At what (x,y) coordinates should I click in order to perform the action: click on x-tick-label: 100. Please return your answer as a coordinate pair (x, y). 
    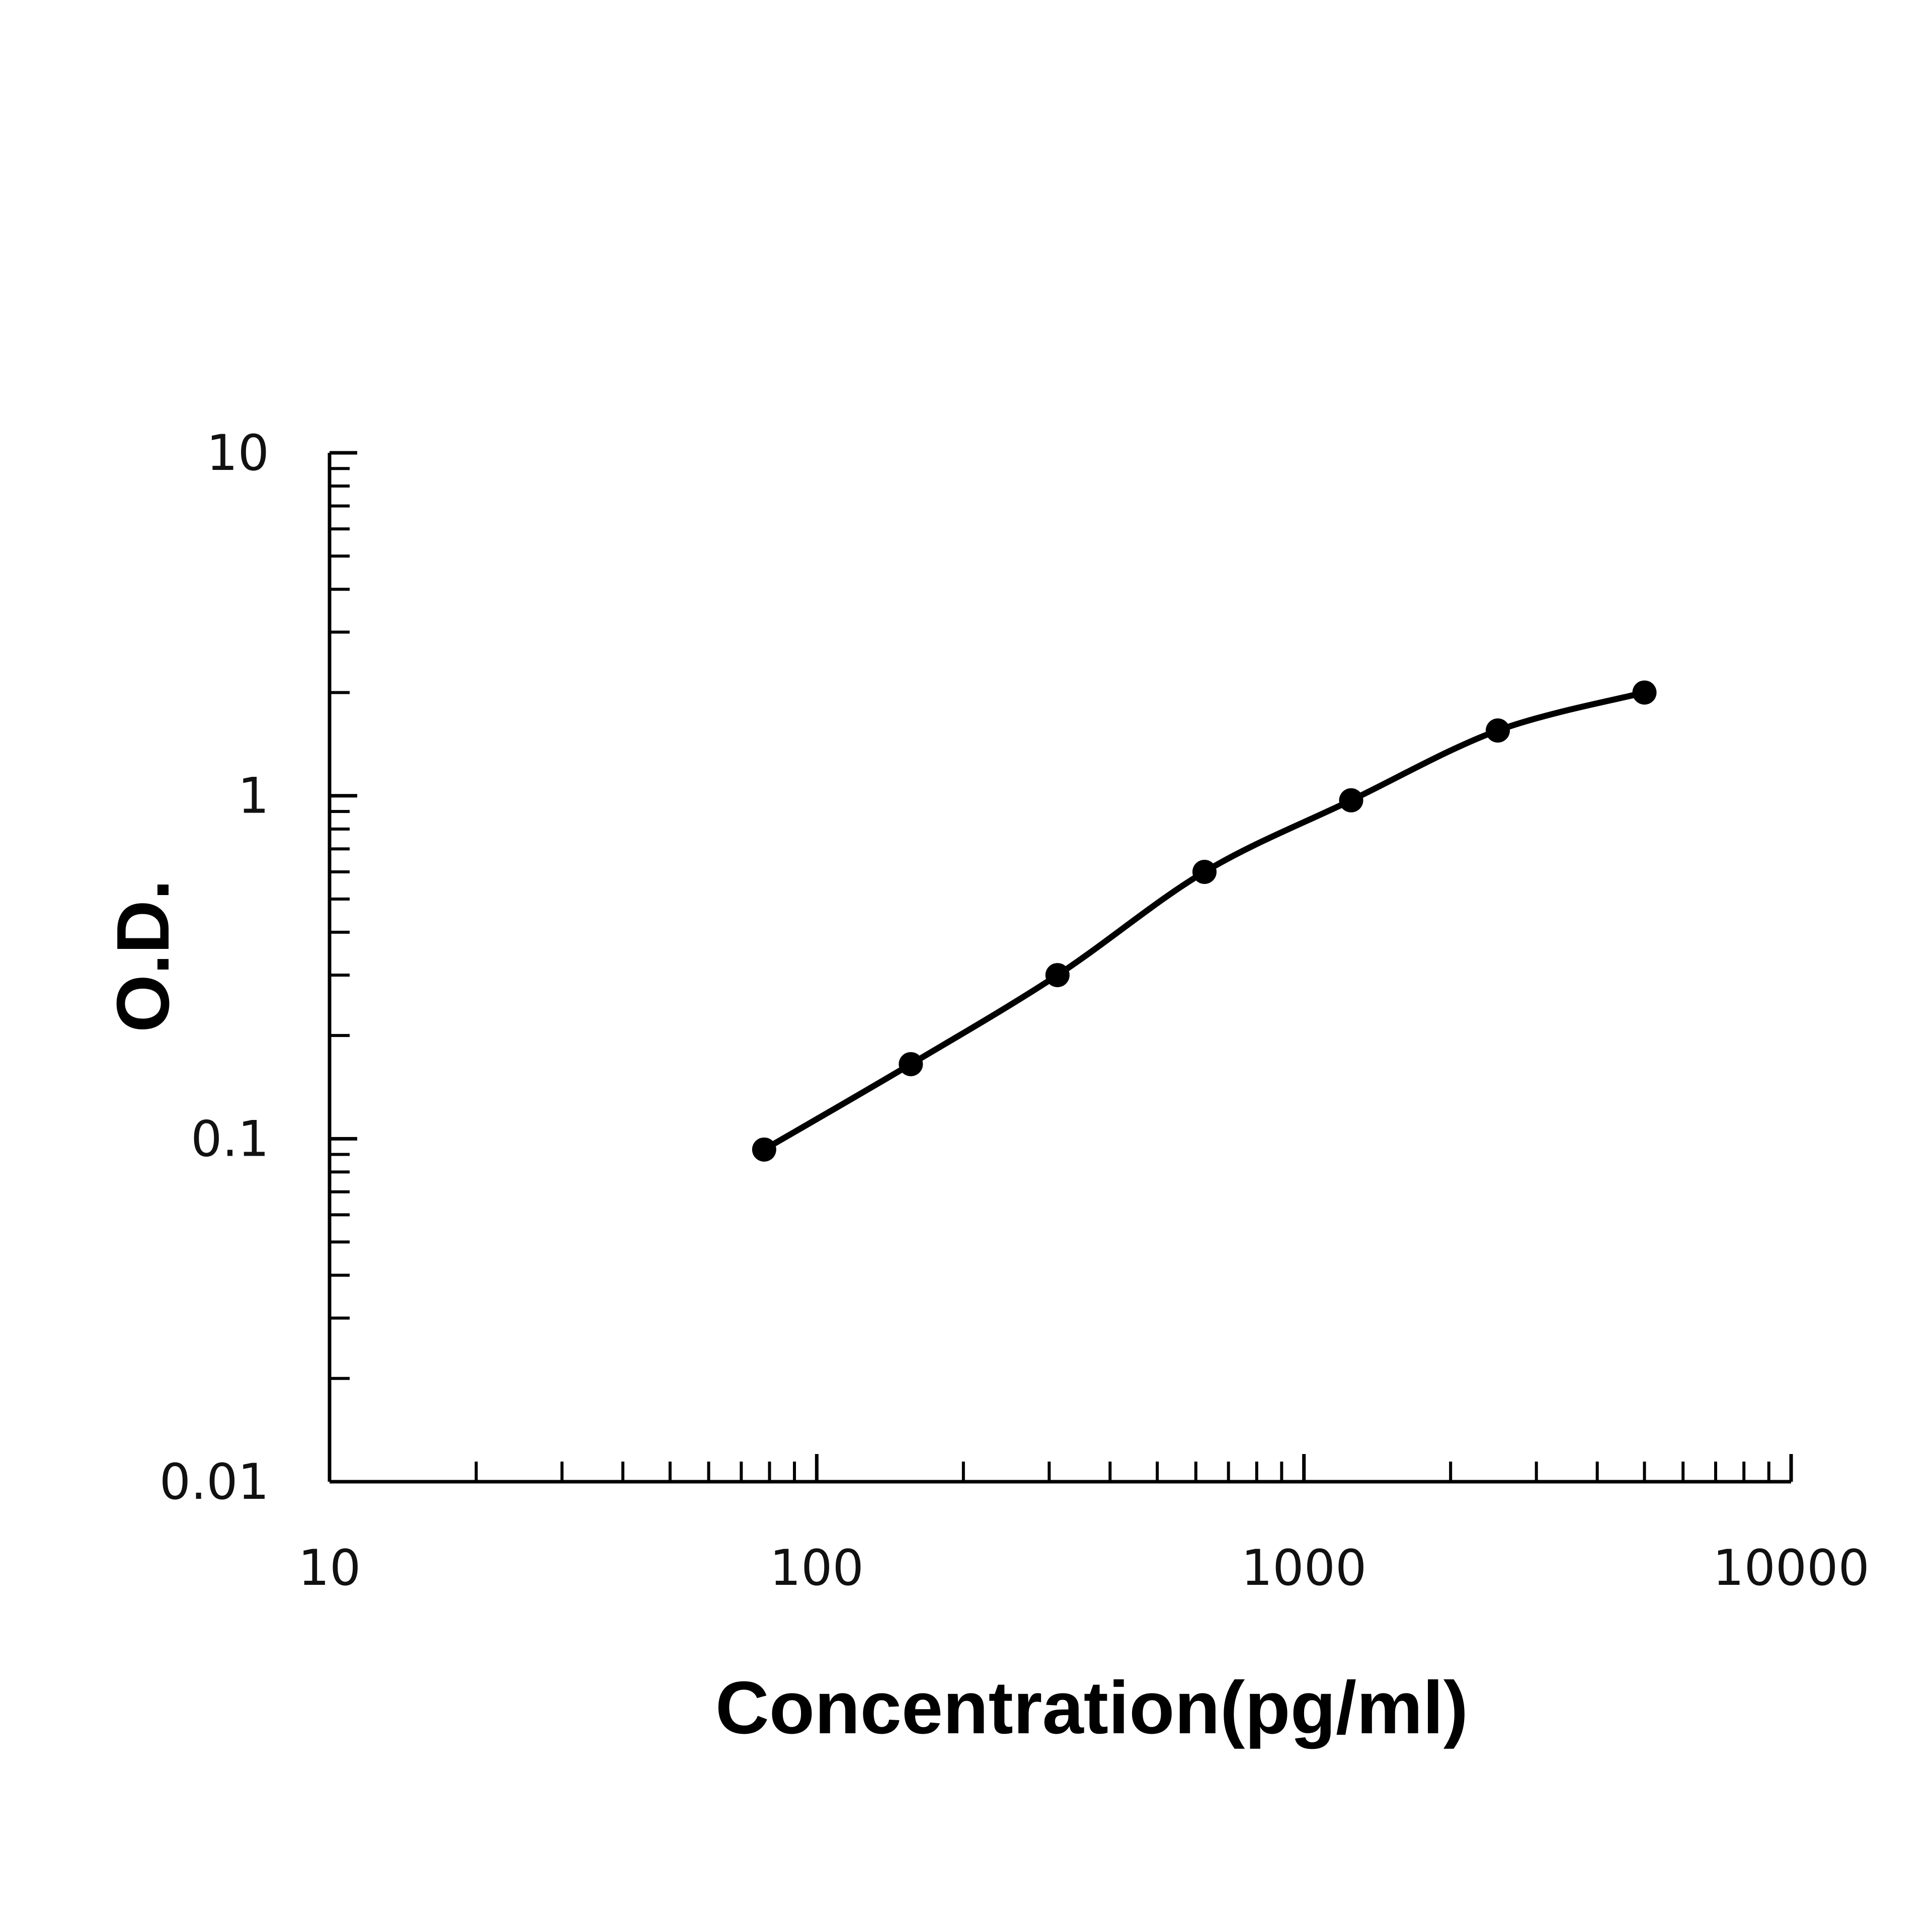
    Looking at the image, I should click on (817, 1569).